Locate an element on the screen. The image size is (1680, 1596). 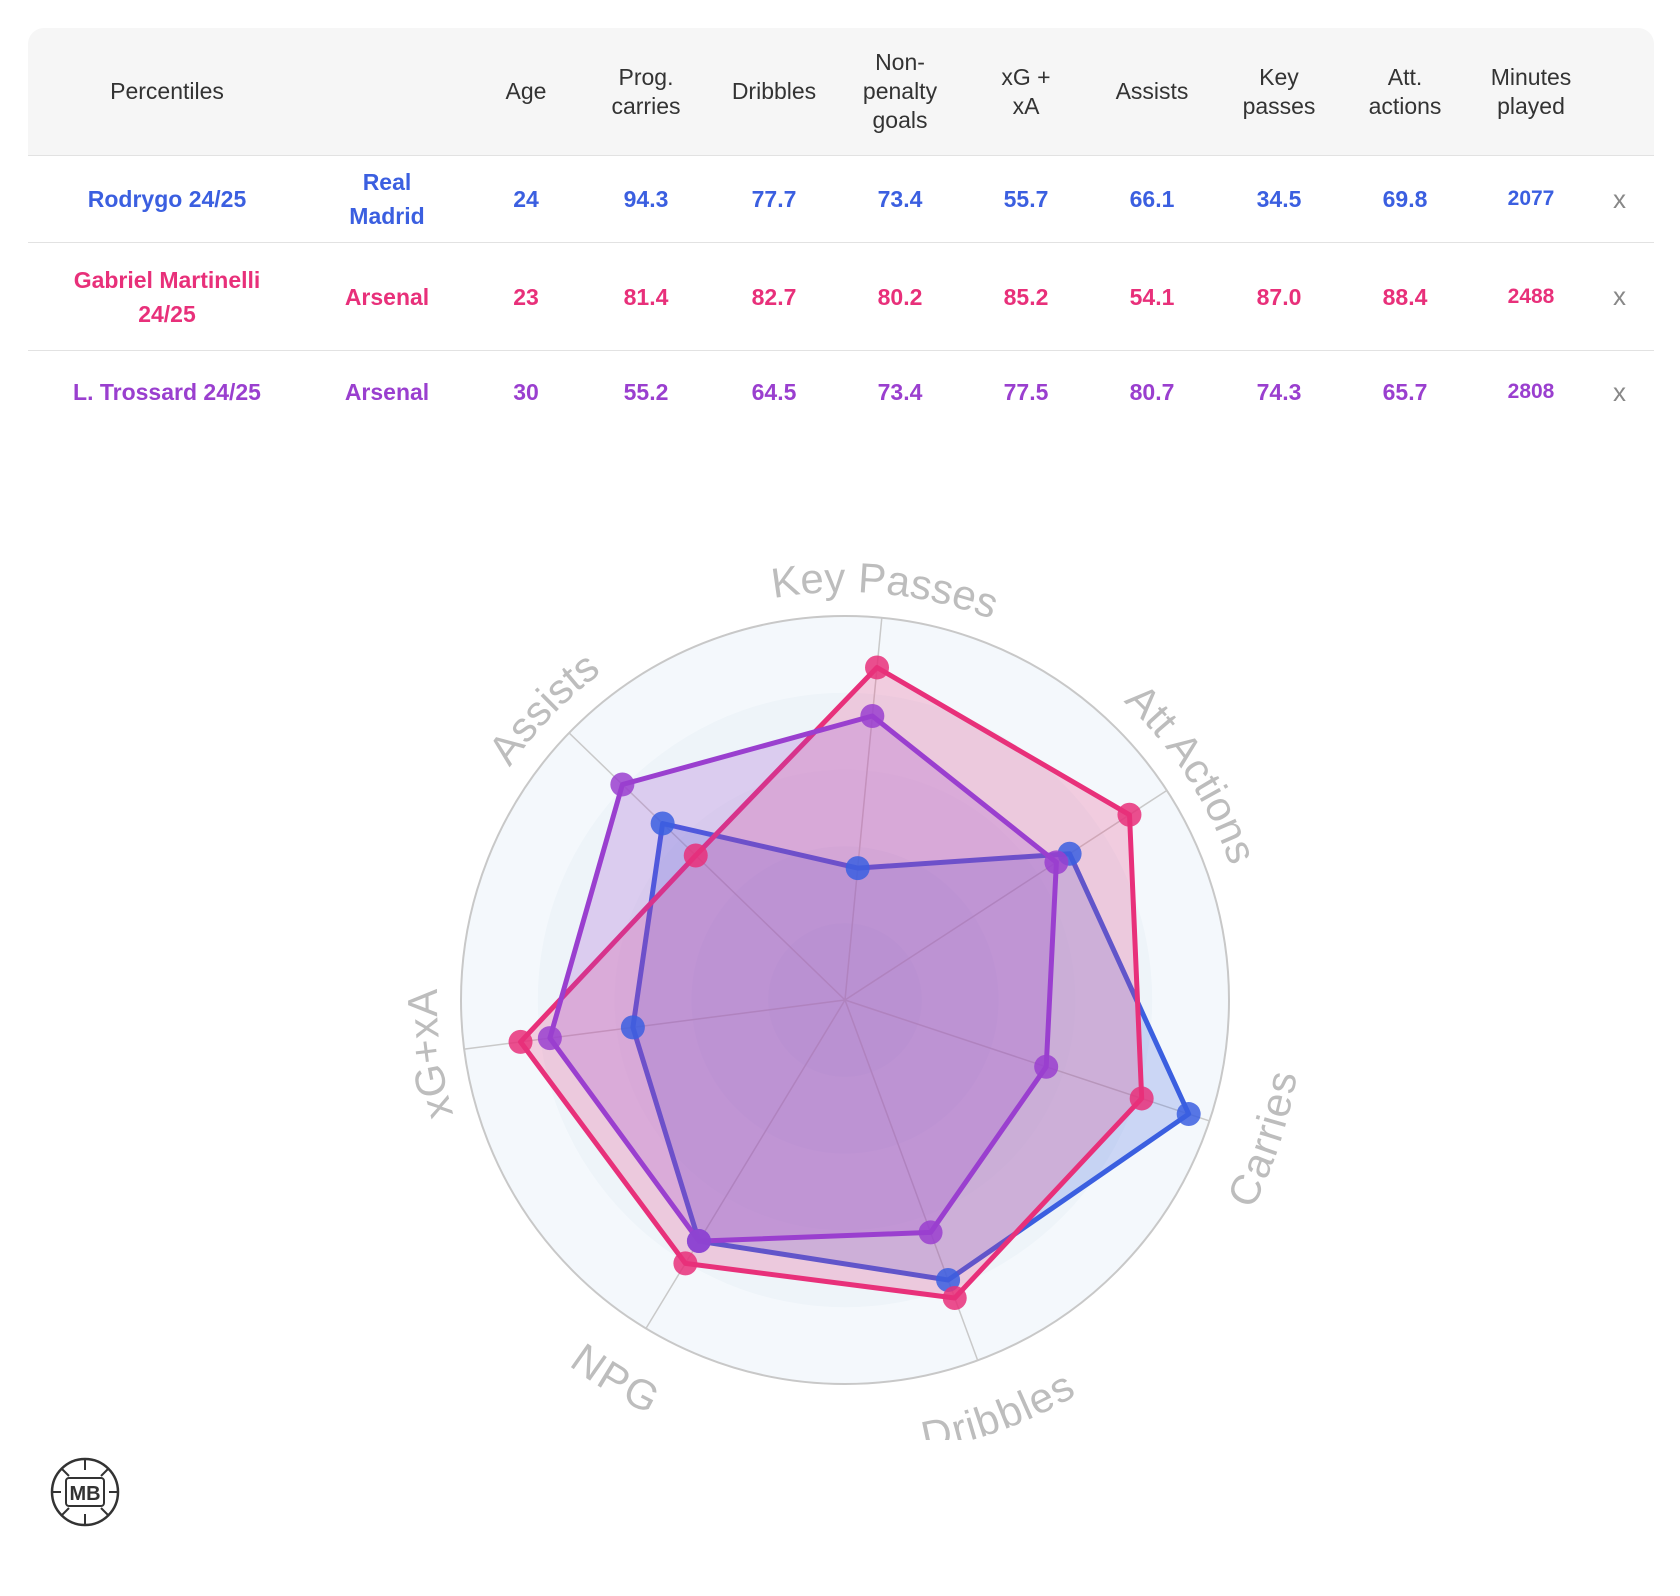
cell-minutes-played: 2808 is located at coordinates (1531, 391).